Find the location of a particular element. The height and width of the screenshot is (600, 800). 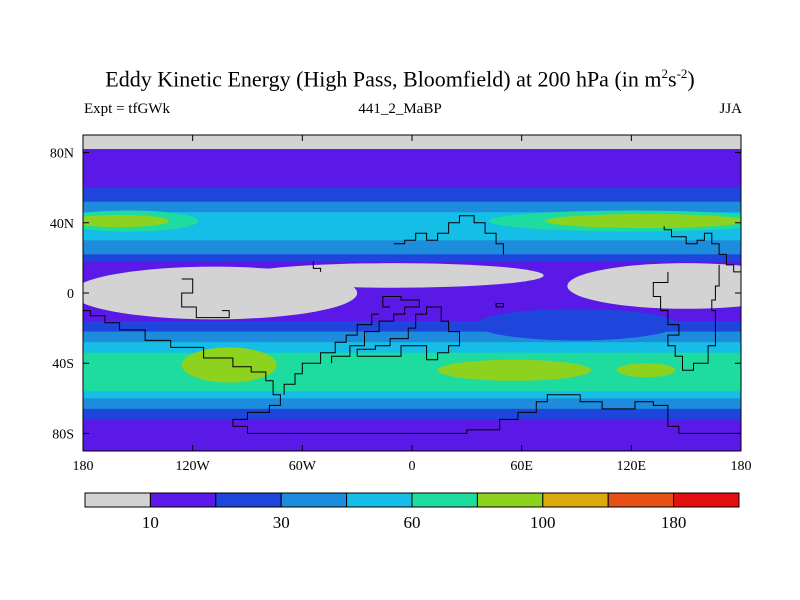

y-tick-label: 80N is located at coordinates (62, 154).